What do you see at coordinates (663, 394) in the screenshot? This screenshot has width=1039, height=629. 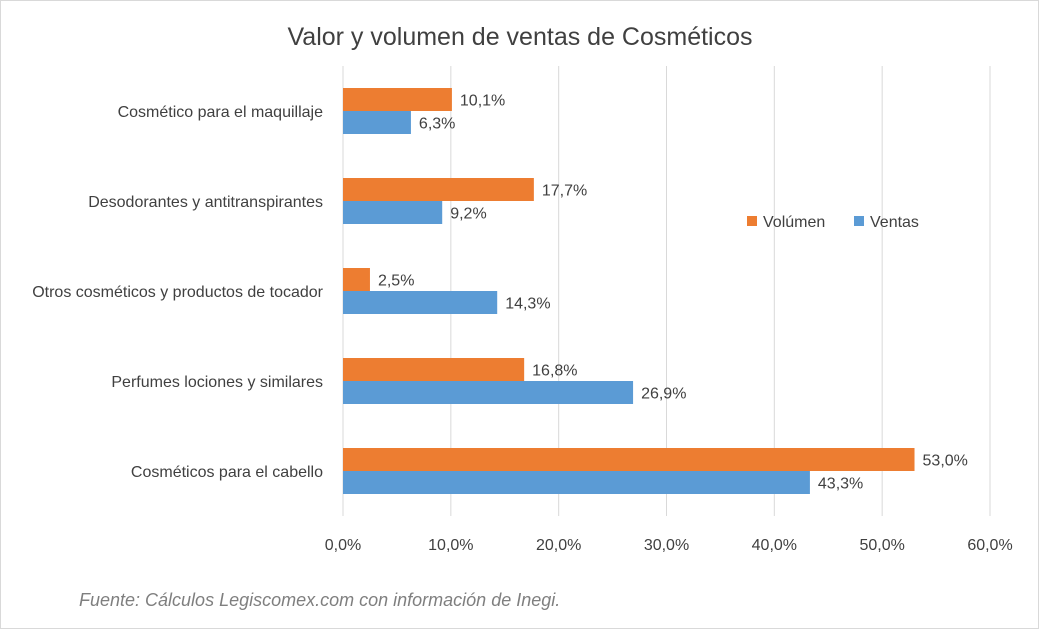 I see `data-label: 26,9%` at bounding box center [663, 394].